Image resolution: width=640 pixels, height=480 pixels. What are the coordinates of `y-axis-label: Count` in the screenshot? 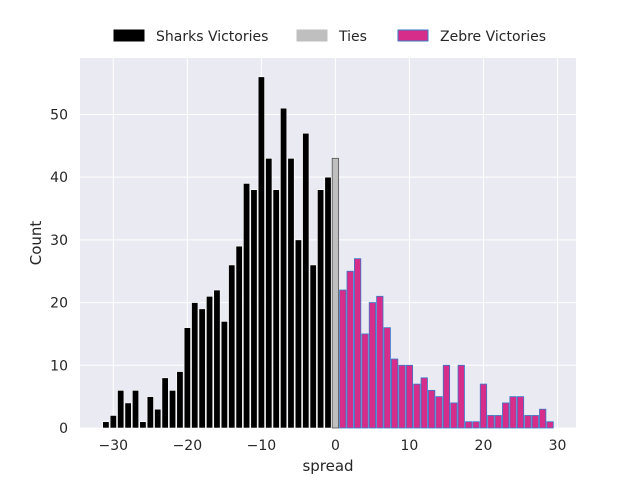 It's located at (36, 243).